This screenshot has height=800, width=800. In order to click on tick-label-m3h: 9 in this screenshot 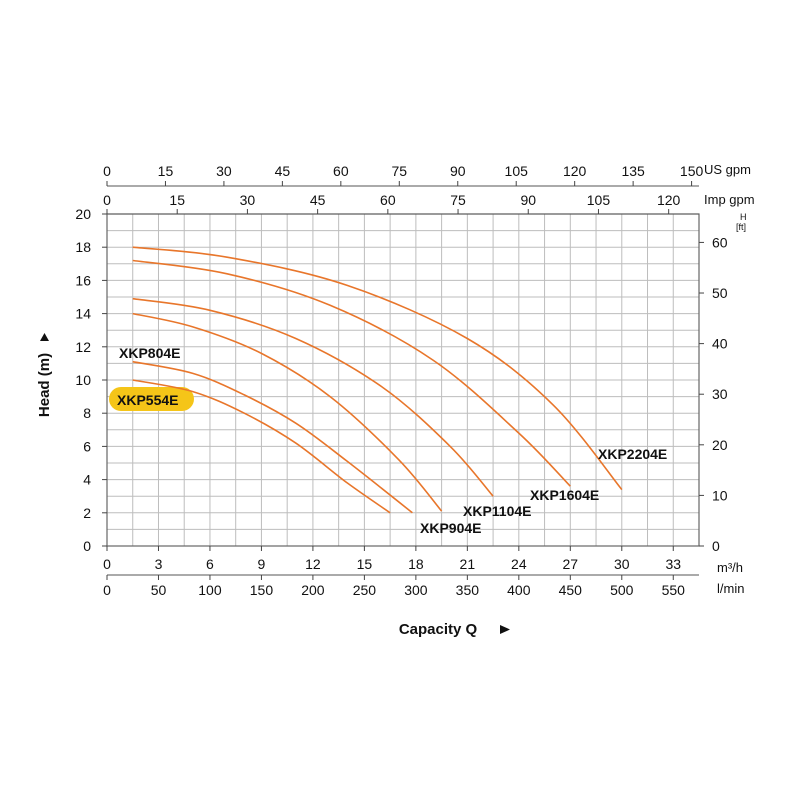, I will do `click(262, 564)`.